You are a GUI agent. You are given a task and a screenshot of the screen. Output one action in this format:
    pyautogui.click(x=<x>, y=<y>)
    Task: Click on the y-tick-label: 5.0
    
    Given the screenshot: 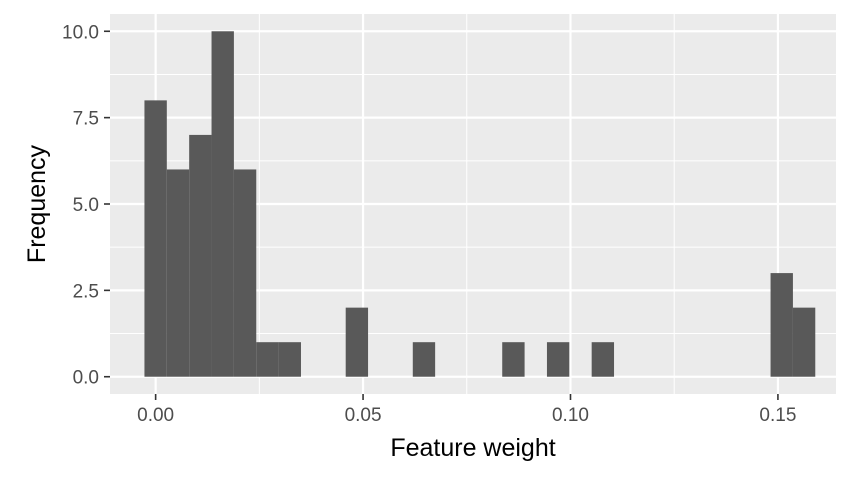 What is the action you would take?
    pyautogui.click(x=86, y=205)
    